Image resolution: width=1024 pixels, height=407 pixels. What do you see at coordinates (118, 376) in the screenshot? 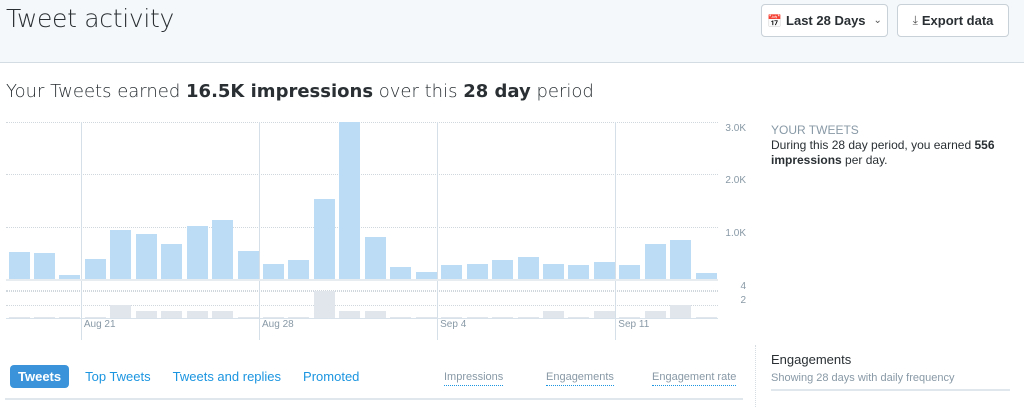
I see `tab-top-tweets: Top Tweets` at bounding box center [118, 376].